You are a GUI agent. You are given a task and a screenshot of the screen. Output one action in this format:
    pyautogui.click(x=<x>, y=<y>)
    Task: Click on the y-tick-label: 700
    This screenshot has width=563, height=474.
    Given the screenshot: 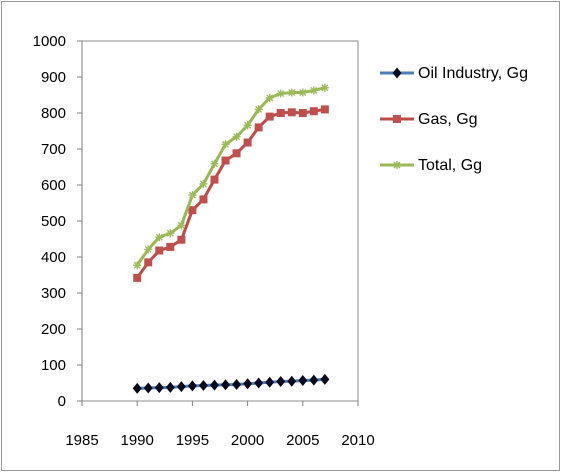 What is the action you would take?
    pyautogui.click(x=53, y=149)
    